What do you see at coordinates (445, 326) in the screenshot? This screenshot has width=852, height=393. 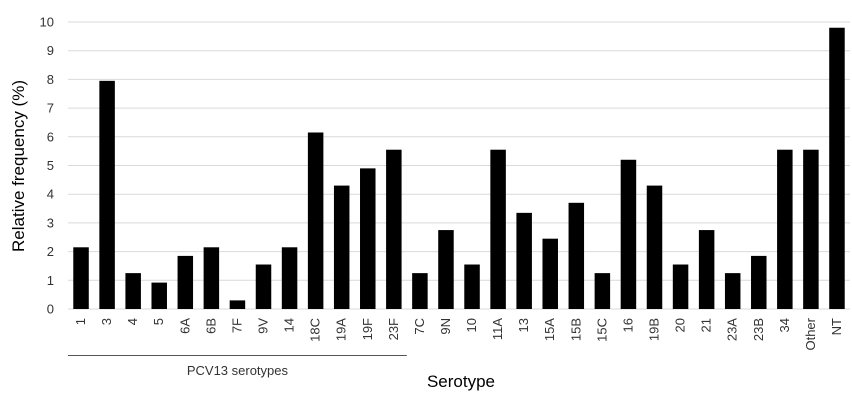 I see `x-tick-label: 9N` at bounding box center [445, 326].